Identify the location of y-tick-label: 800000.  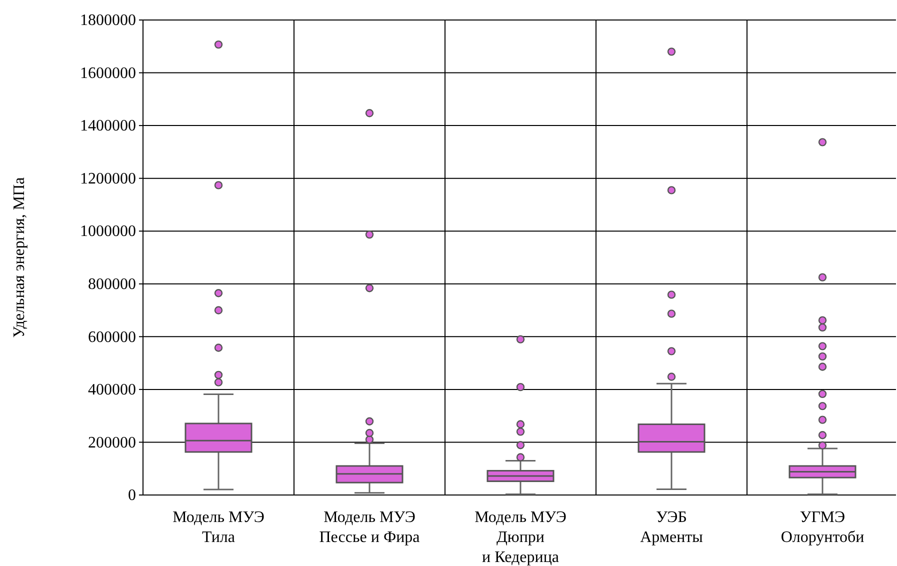
(112, 285).